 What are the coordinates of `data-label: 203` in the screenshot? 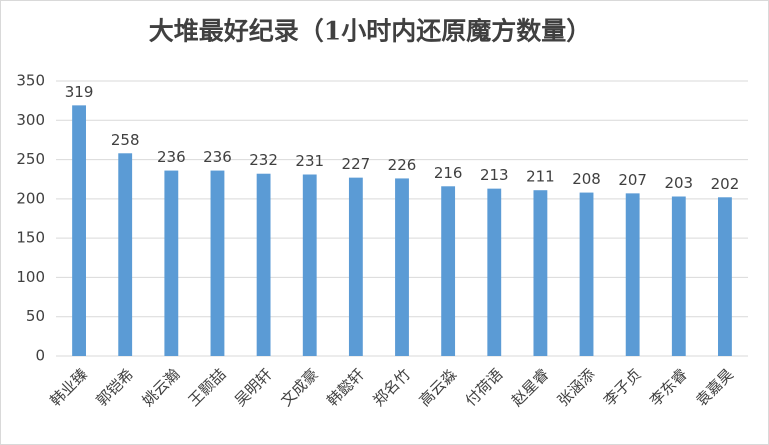 It's located at (678, 183).